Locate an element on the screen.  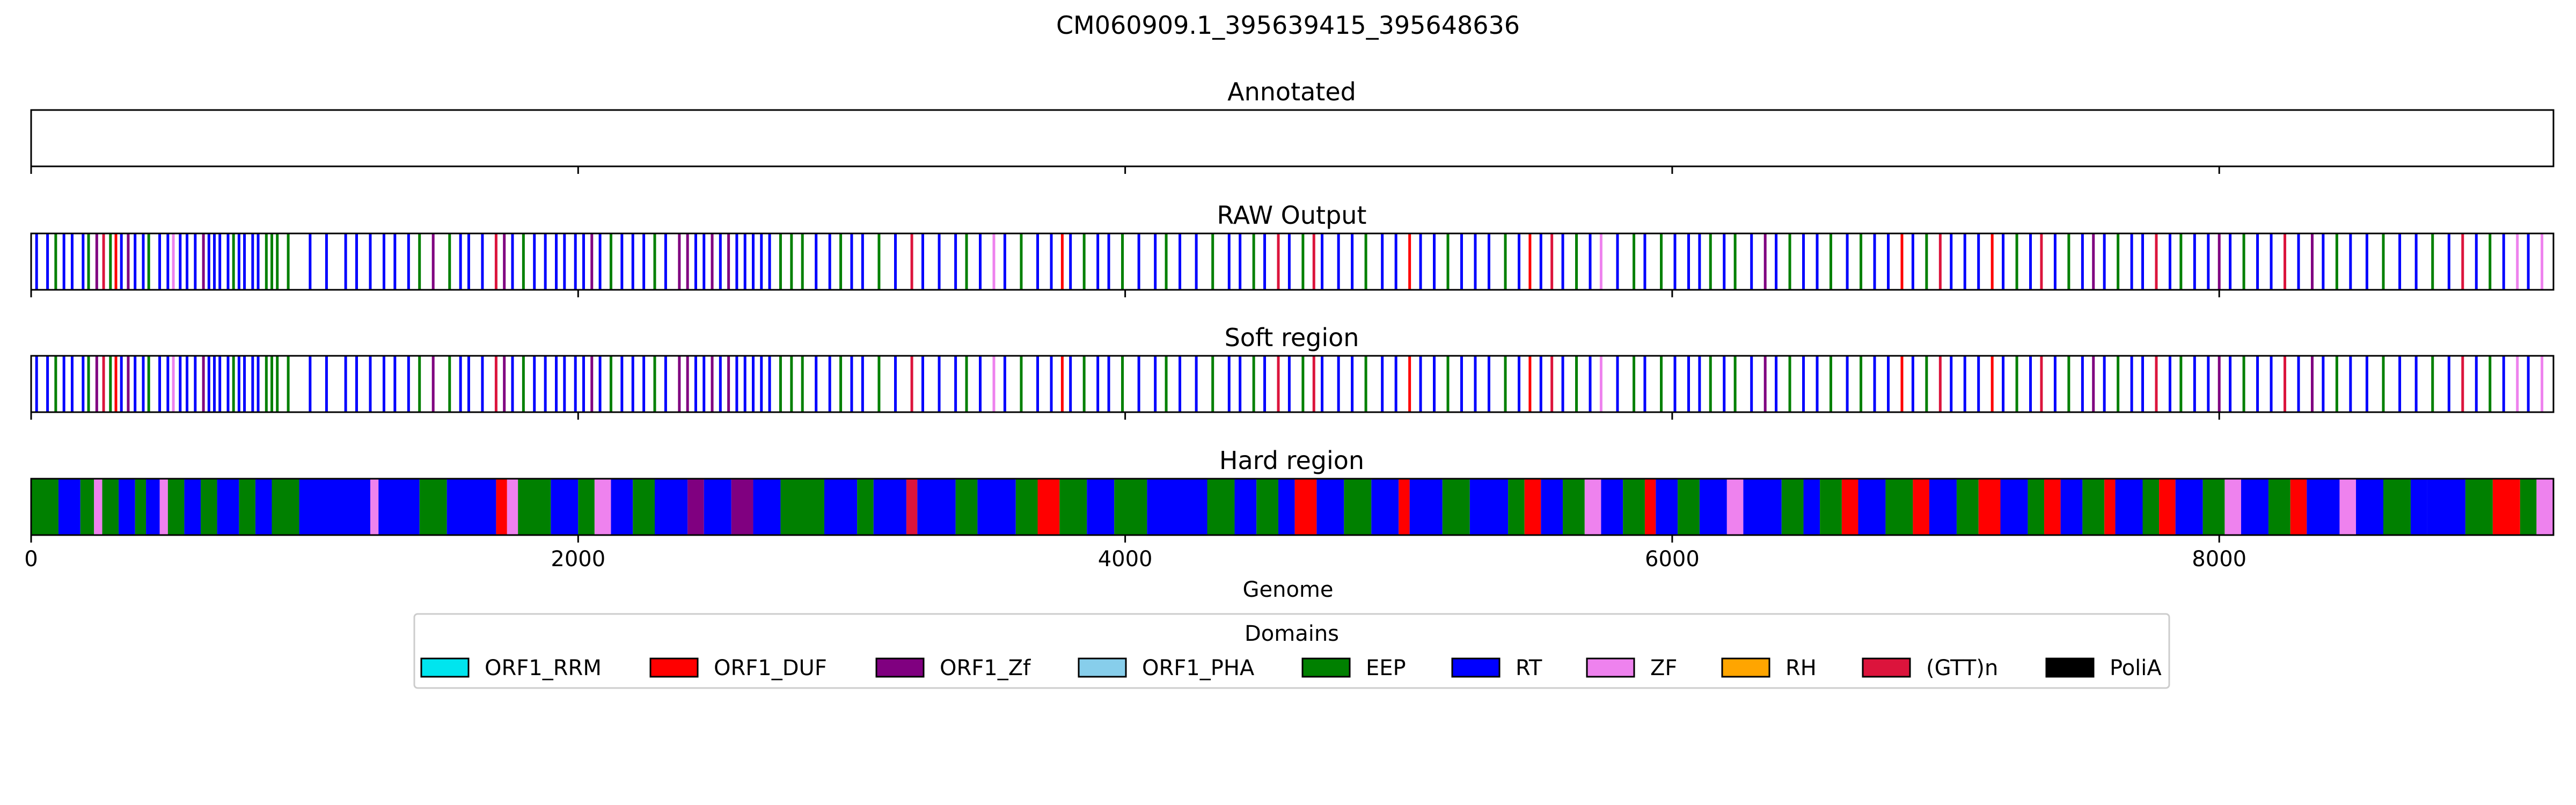
legend-label: RH is located at coordinates (1801, 668).